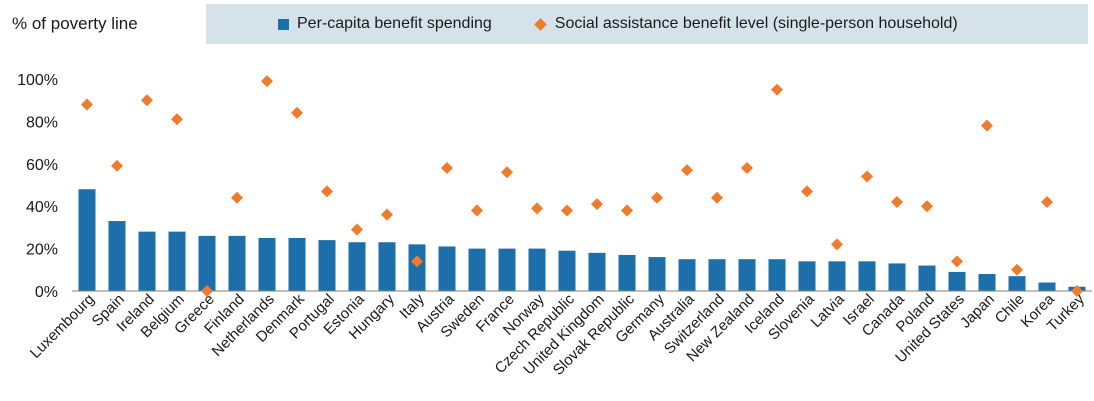 The height and width of the screenshot is (401, 1094). I want to click on y-axis-label: % of poverty line, so click(75, 23).